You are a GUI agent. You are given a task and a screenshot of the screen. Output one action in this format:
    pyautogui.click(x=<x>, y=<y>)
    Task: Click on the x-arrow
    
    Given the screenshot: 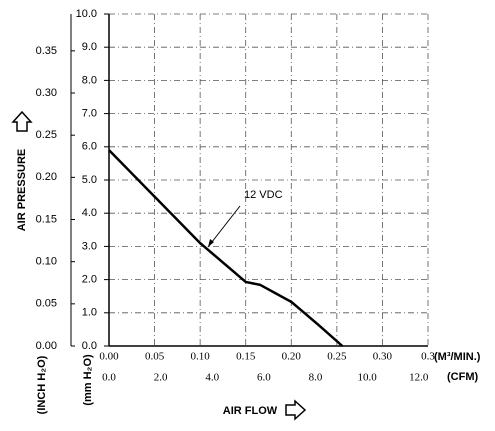 What is the action you would take?
    pyautogui.click(x=296, y=410)
    